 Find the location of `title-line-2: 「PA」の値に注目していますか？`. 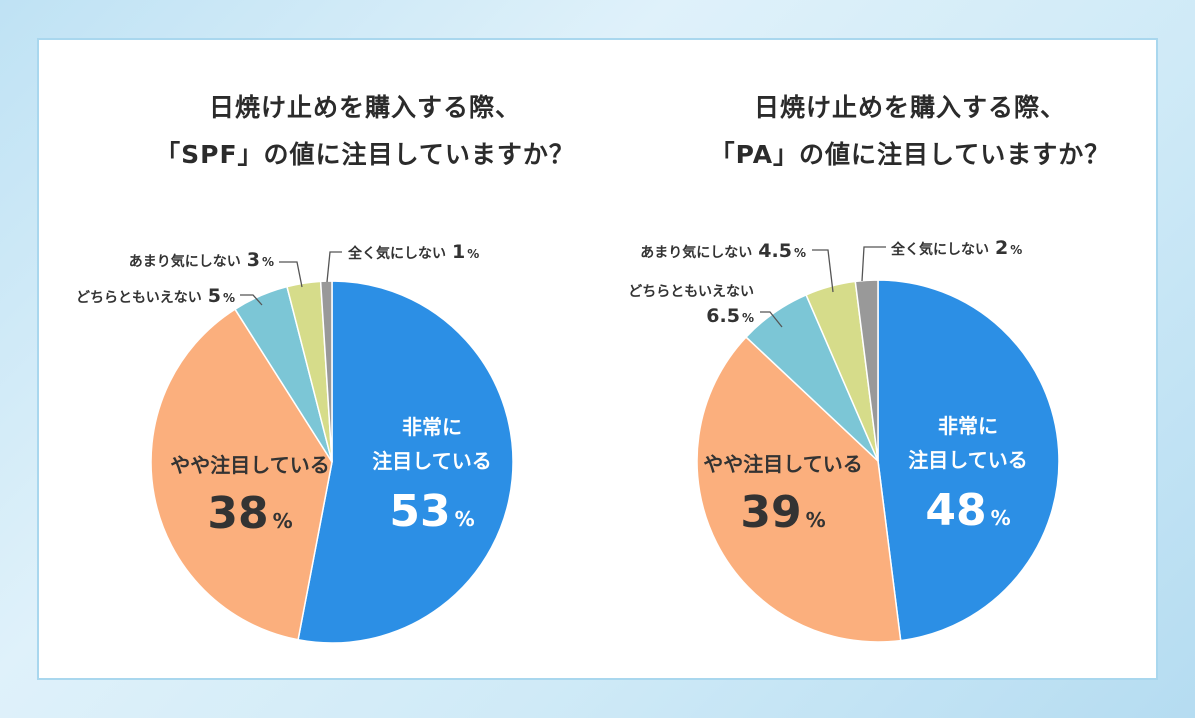

title-line-2: 「PA」の値に注目していますか？ is located at coordinates (910, 154).